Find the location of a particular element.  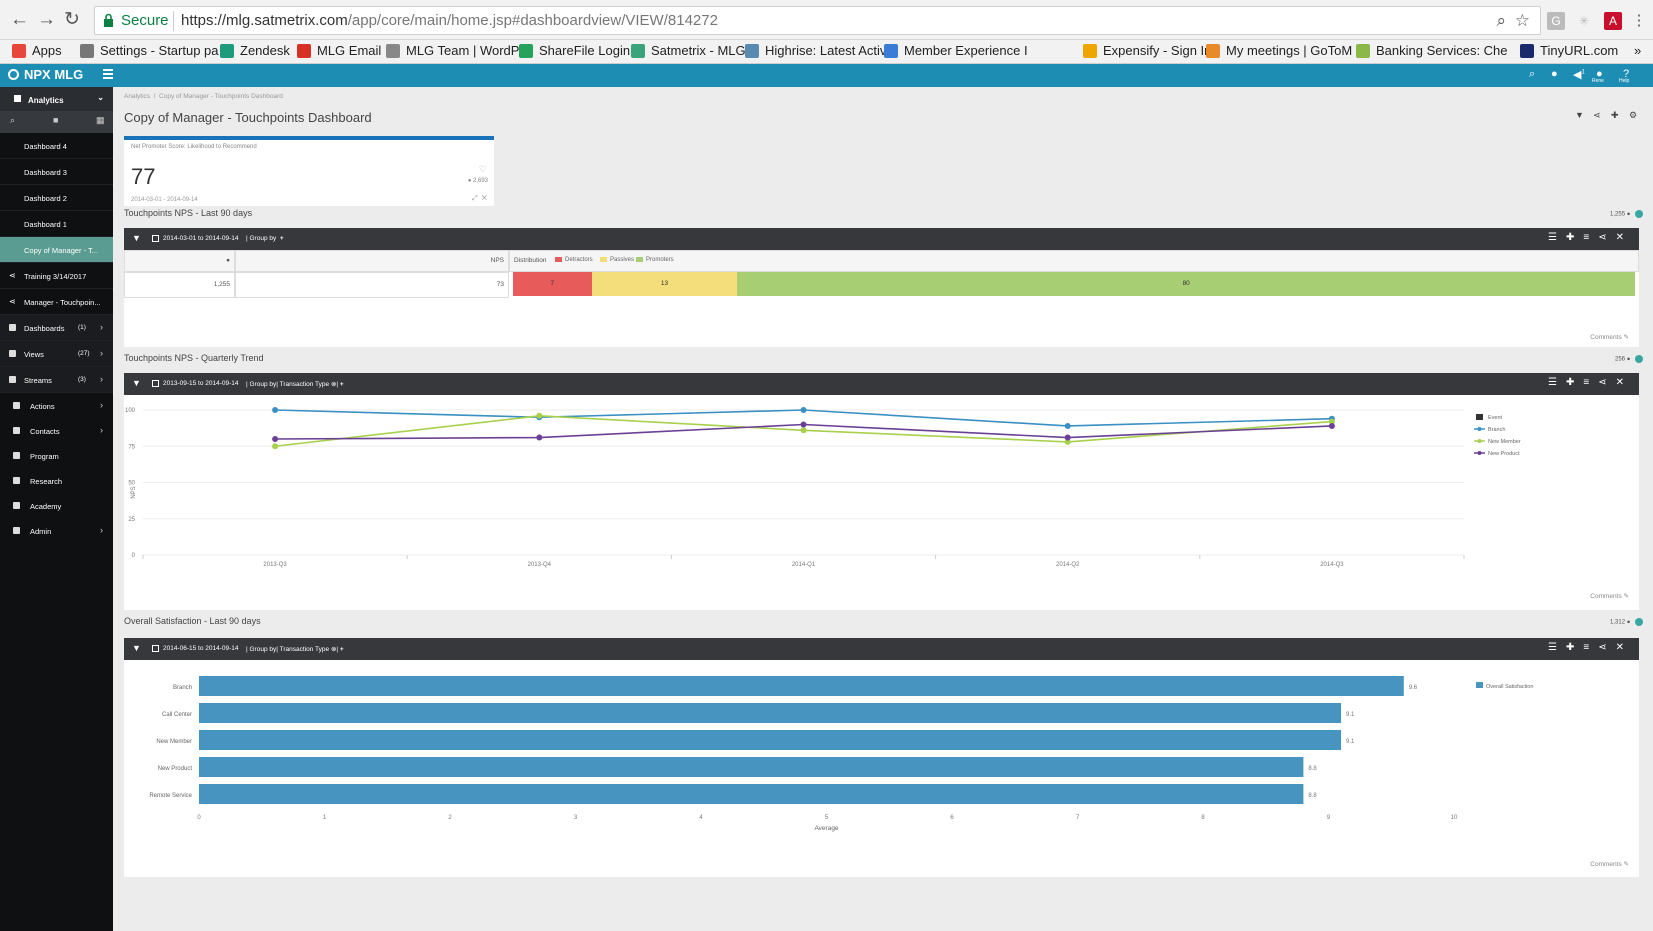

groupby-trend: | Group by| Transaction Type ⊗| + is located at coordinates (295, 384).